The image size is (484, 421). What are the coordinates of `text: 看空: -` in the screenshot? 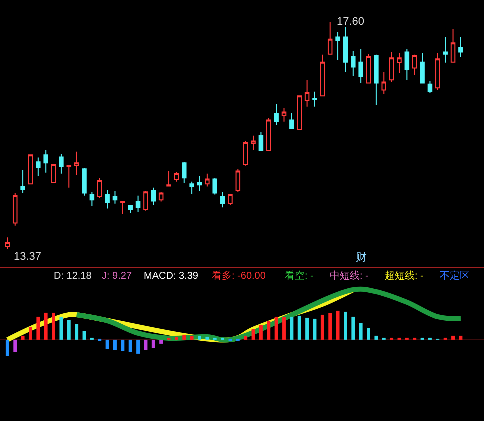 It's located at (299, 276).